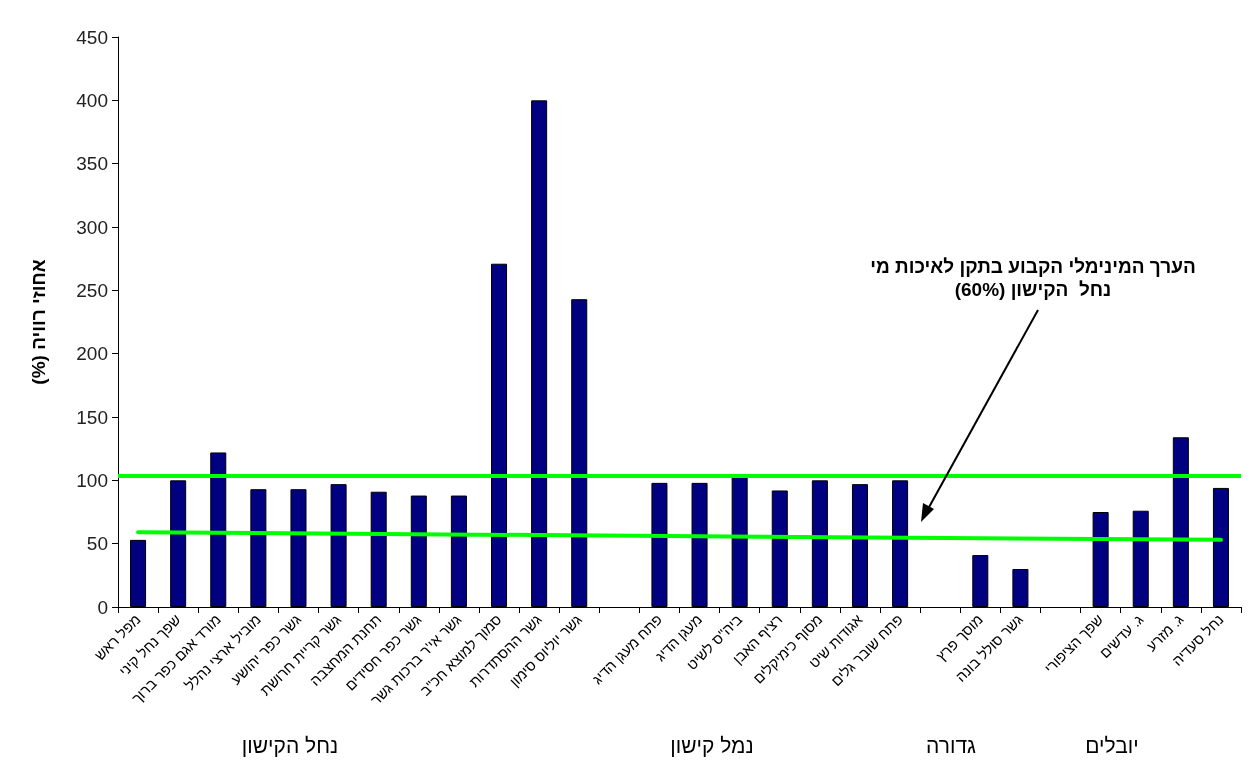 This screenshot has height=769, width=1254. What do you see at coordinates (102, 607) in the screenshot?
I see `y-tick-label: 0` at bounding box center [102, 607].